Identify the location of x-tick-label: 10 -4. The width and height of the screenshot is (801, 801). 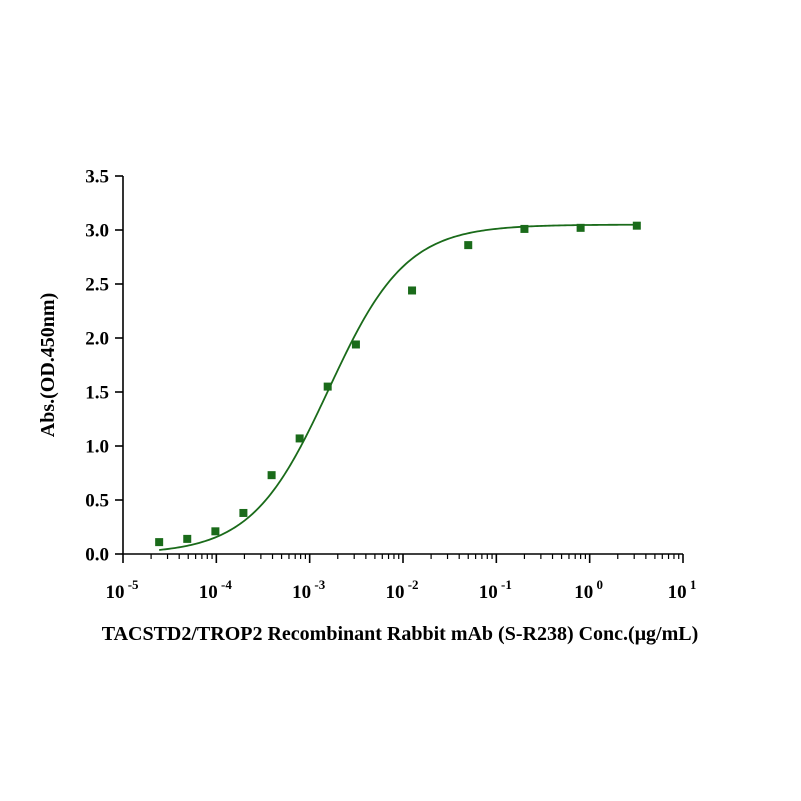
(216, 590).